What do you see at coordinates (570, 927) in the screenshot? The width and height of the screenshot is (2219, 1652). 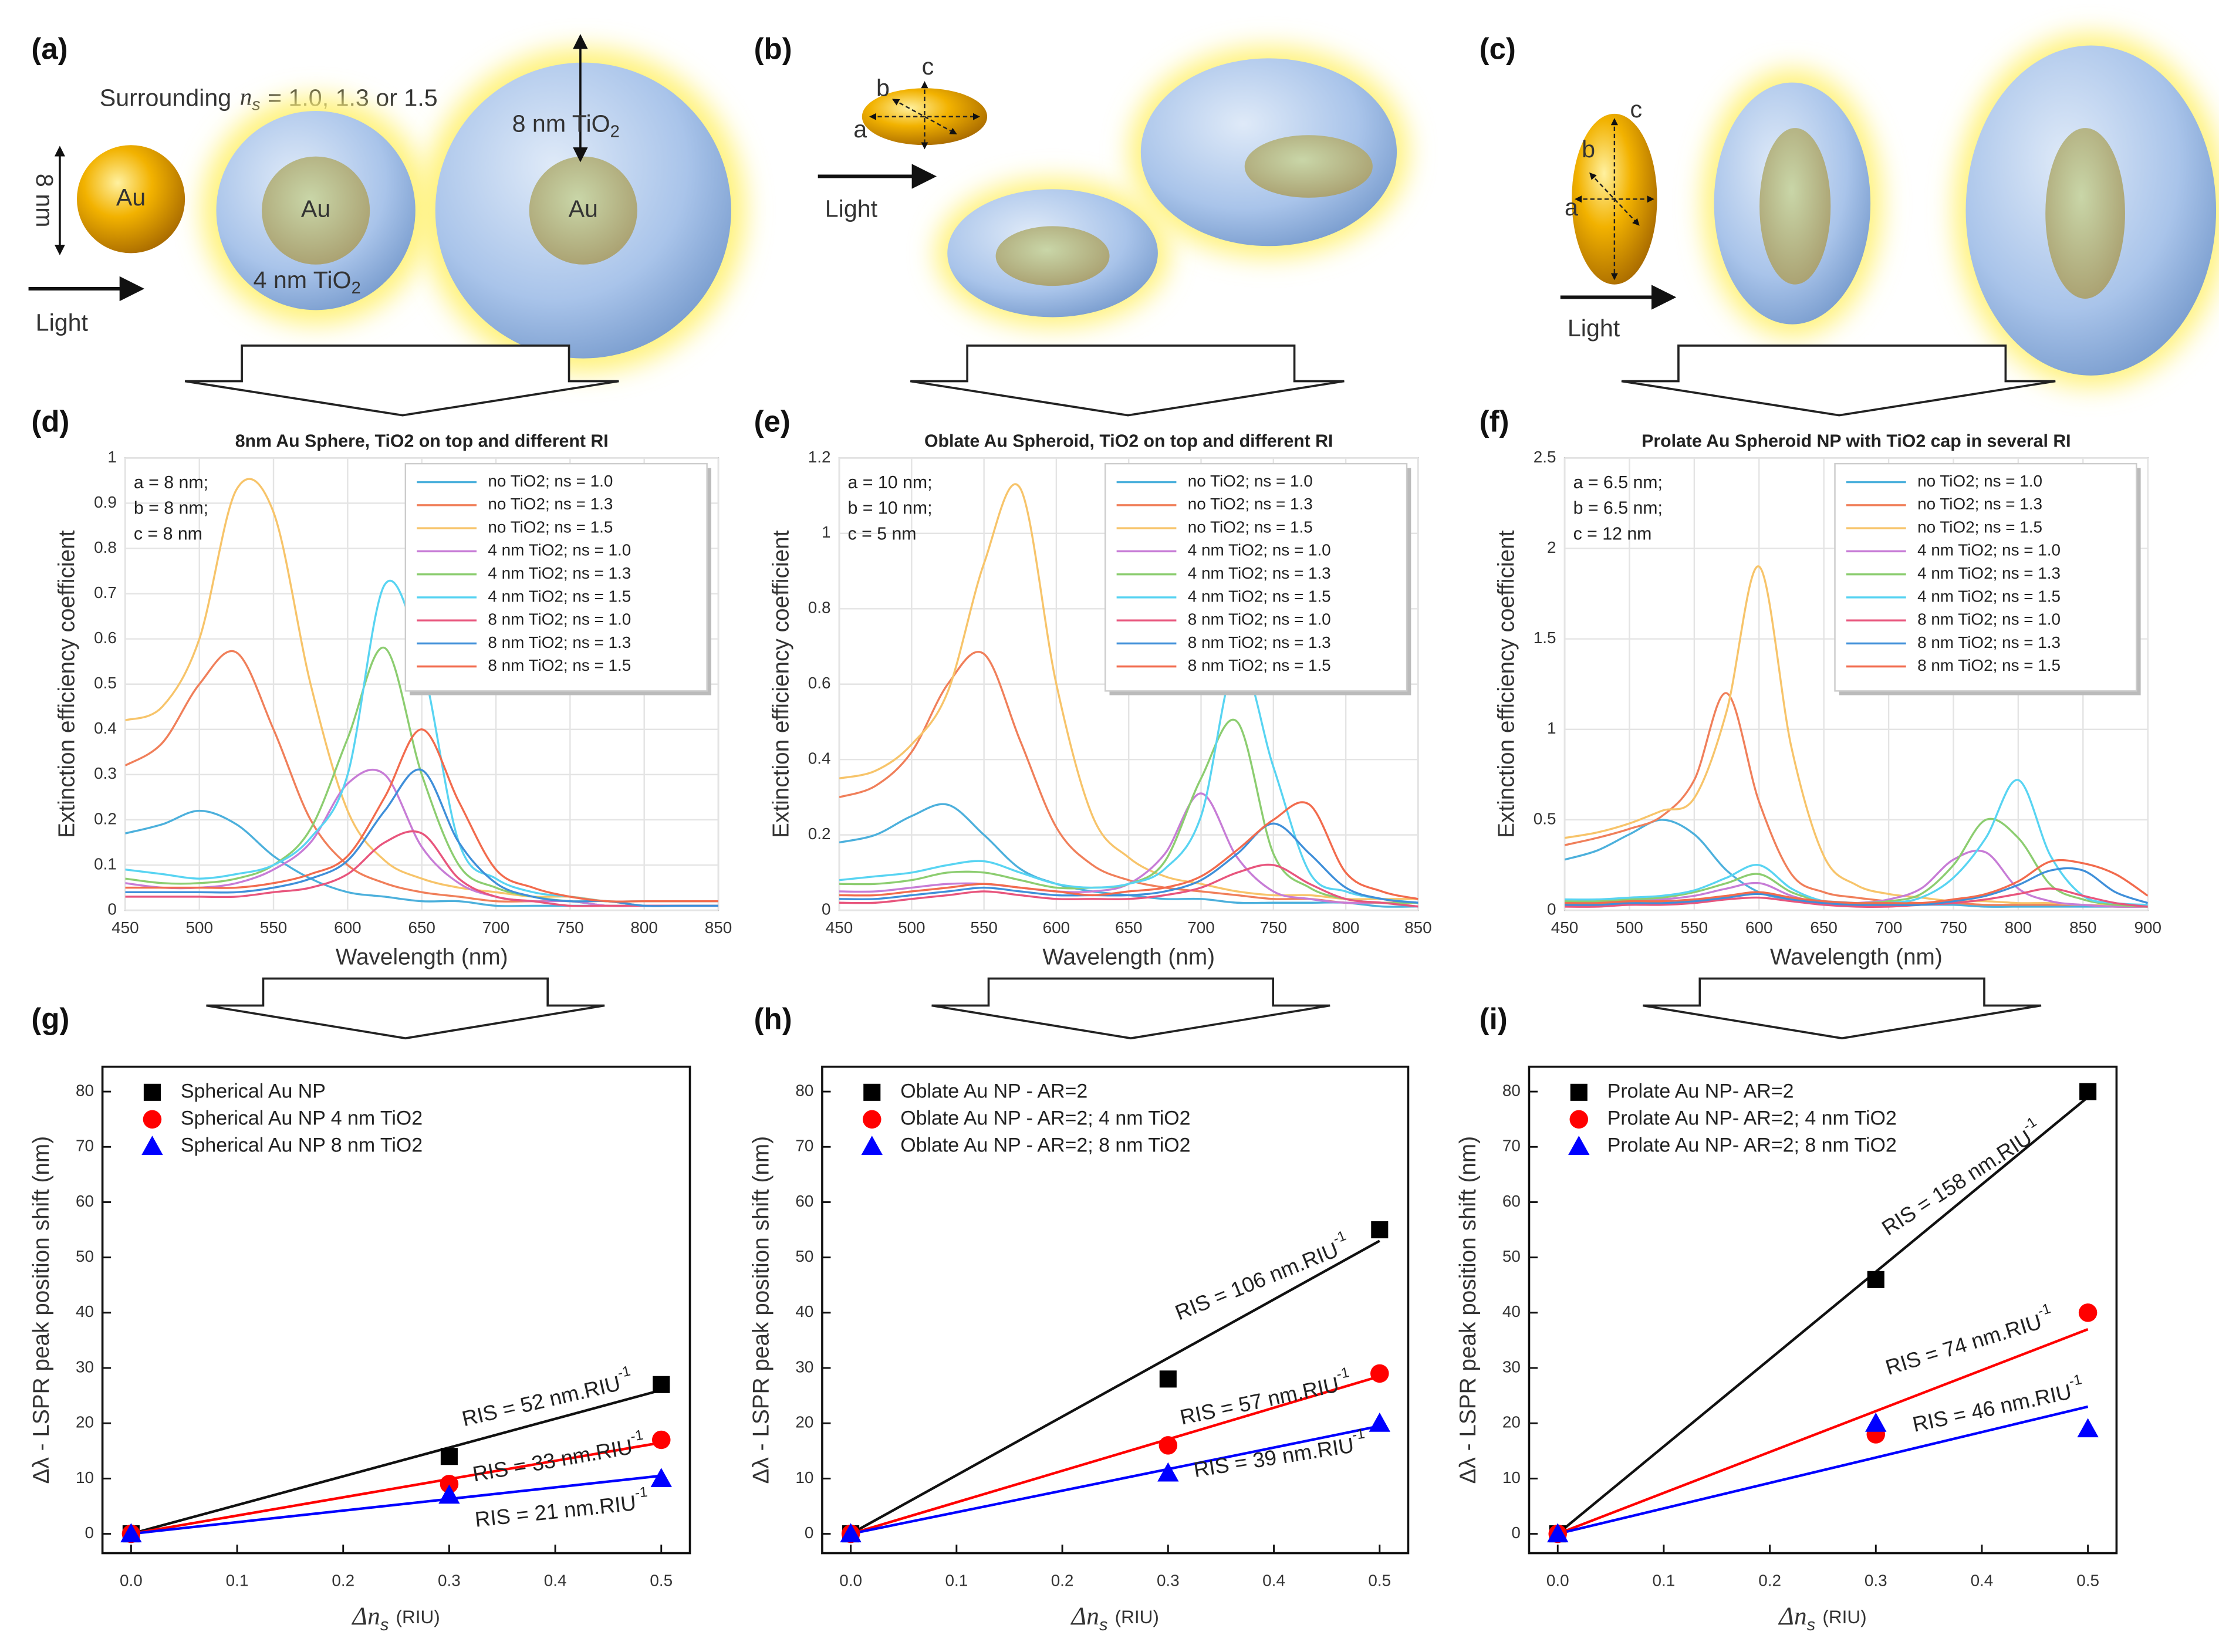 I see `x-tick-label: 750` at bounding box center [570, 927].